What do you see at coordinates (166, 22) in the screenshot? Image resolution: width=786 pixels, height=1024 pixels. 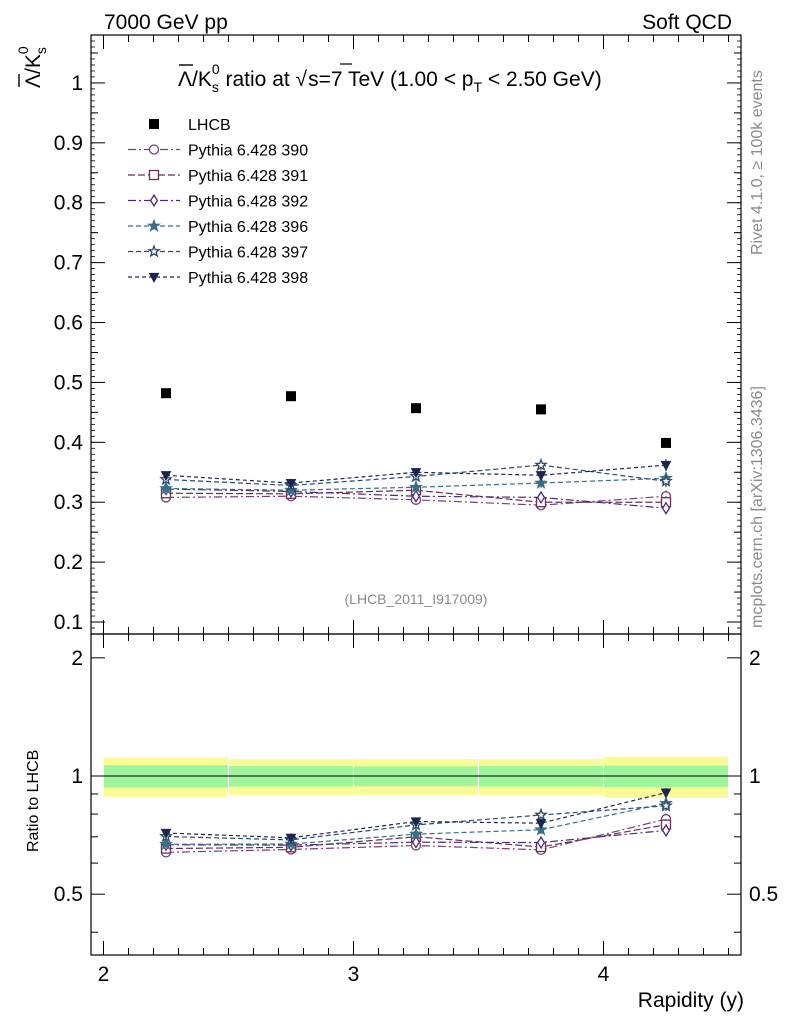 I see `energy-label: 7000 GeV pp` at bounding box center [166, 22].